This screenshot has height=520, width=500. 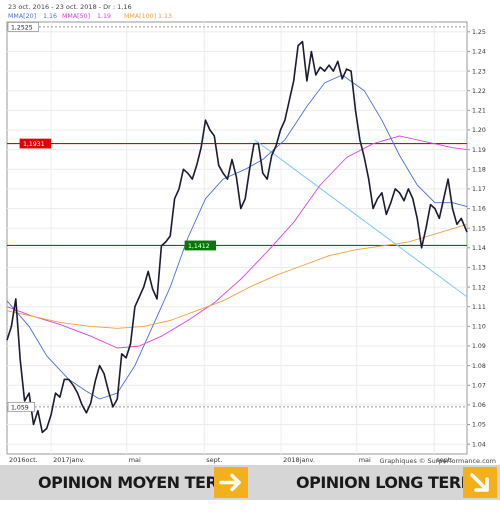 I want to click on y-tick-label: 1.18, so click(x=479, y=169).